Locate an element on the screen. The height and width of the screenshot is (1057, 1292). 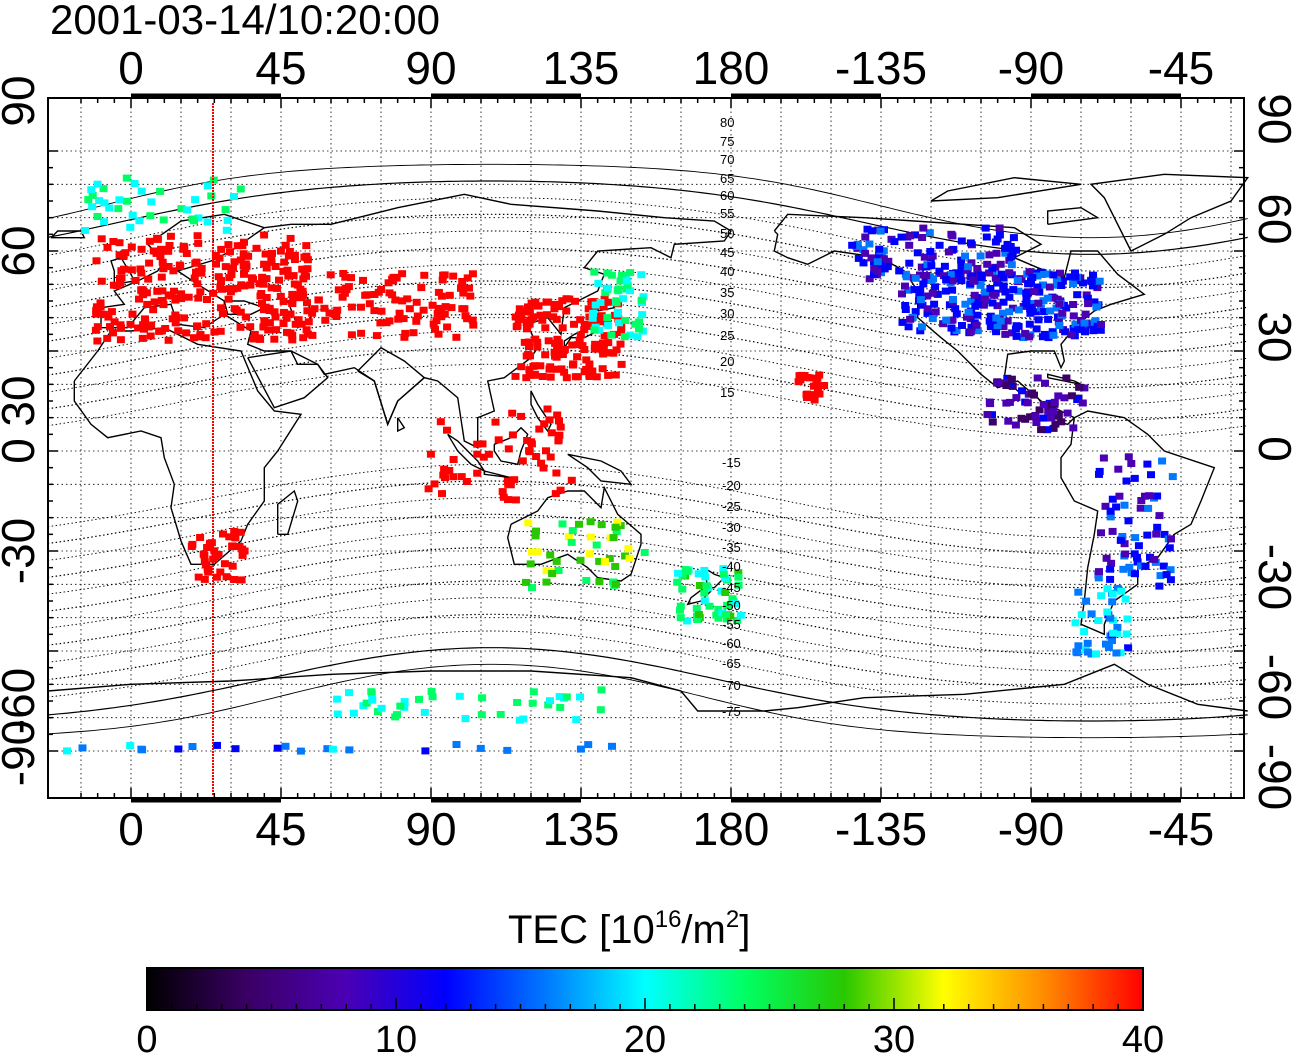
left-lat-label: -90 is located at coordinates (22, 753).